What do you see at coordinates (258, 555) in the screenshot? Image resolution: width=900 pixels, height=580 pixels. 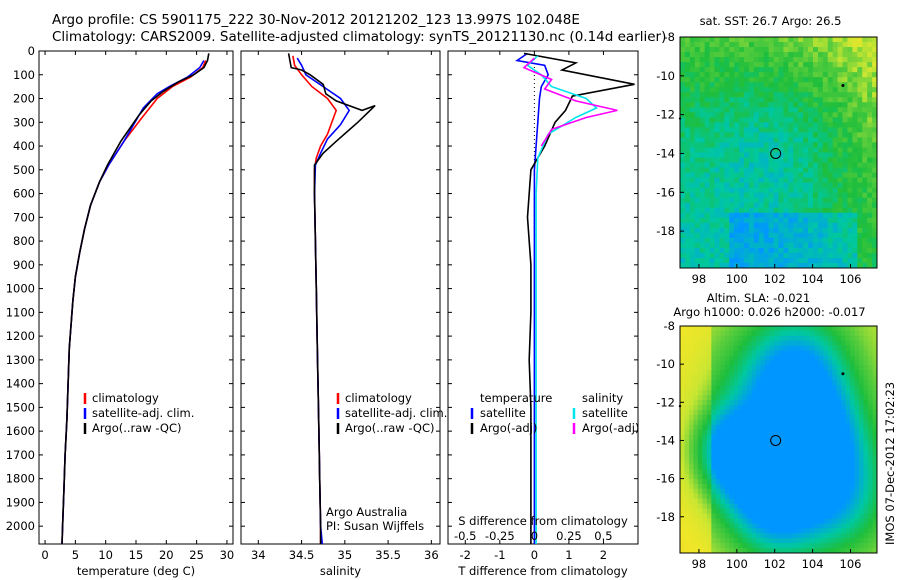 I see `salinity-xtick-label: 34` at bounding box center [258, 555].